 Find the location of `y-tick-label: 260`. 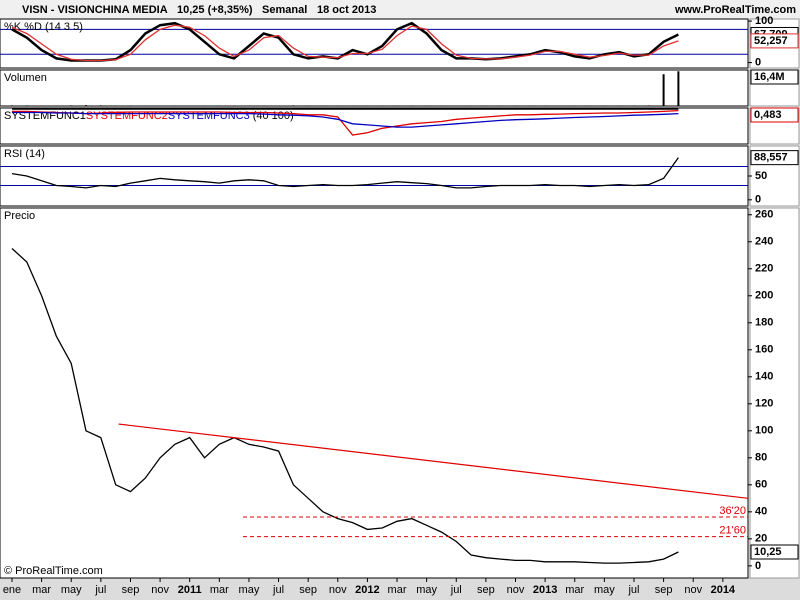

y-tick-label: 260 is located at coordinates (764, 215).